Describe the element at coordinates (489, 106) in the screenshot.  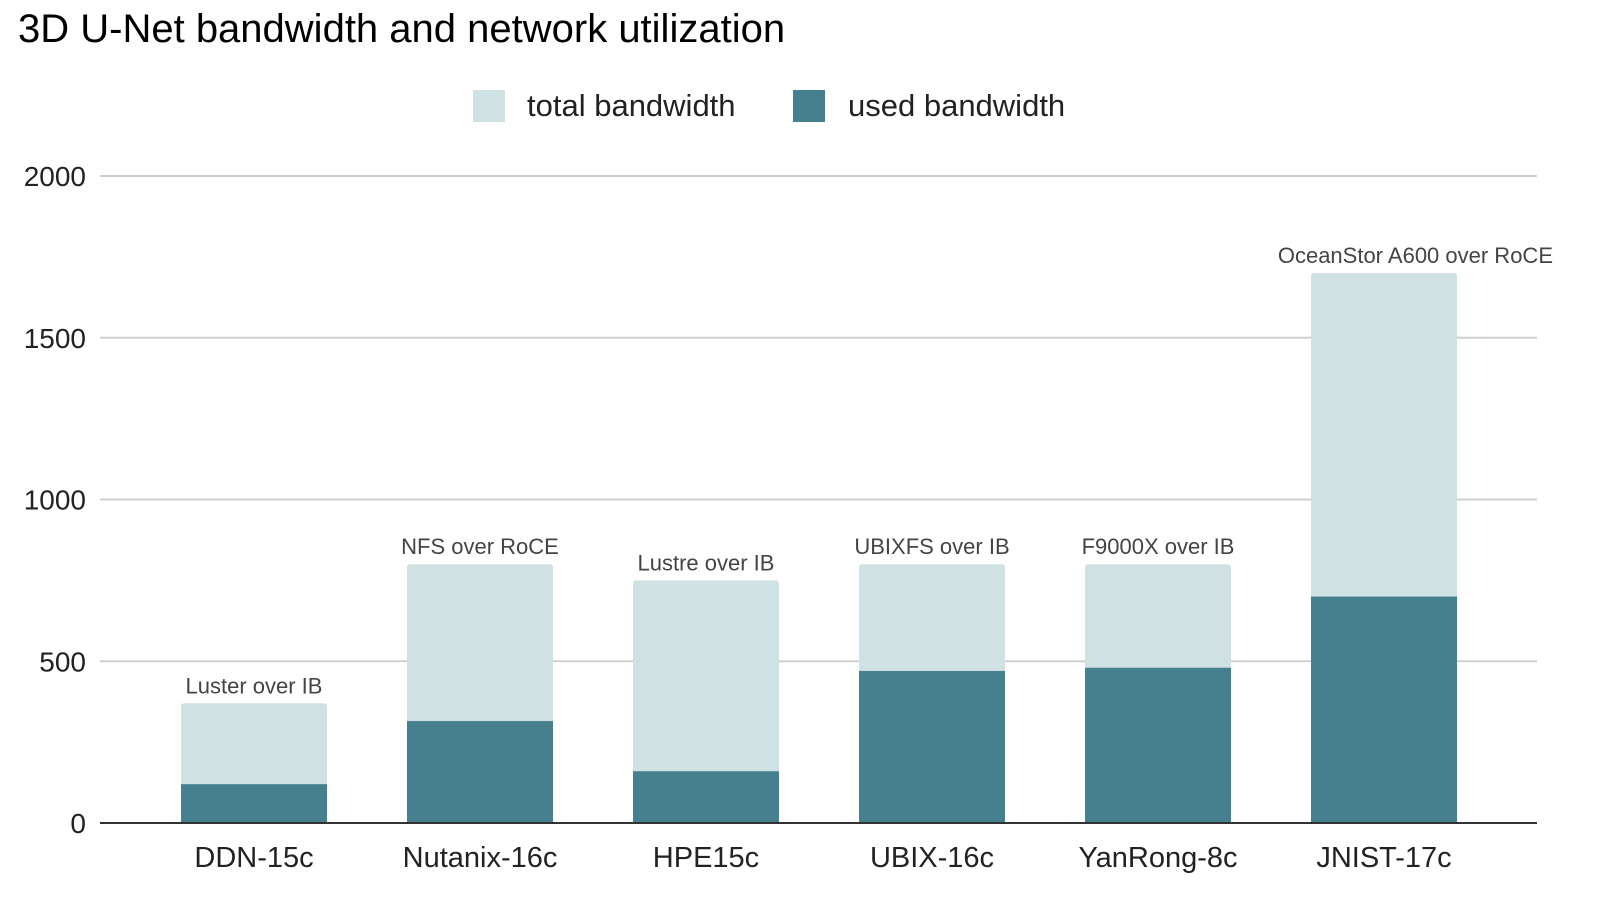
I see `legend-swatch-total` at that location.